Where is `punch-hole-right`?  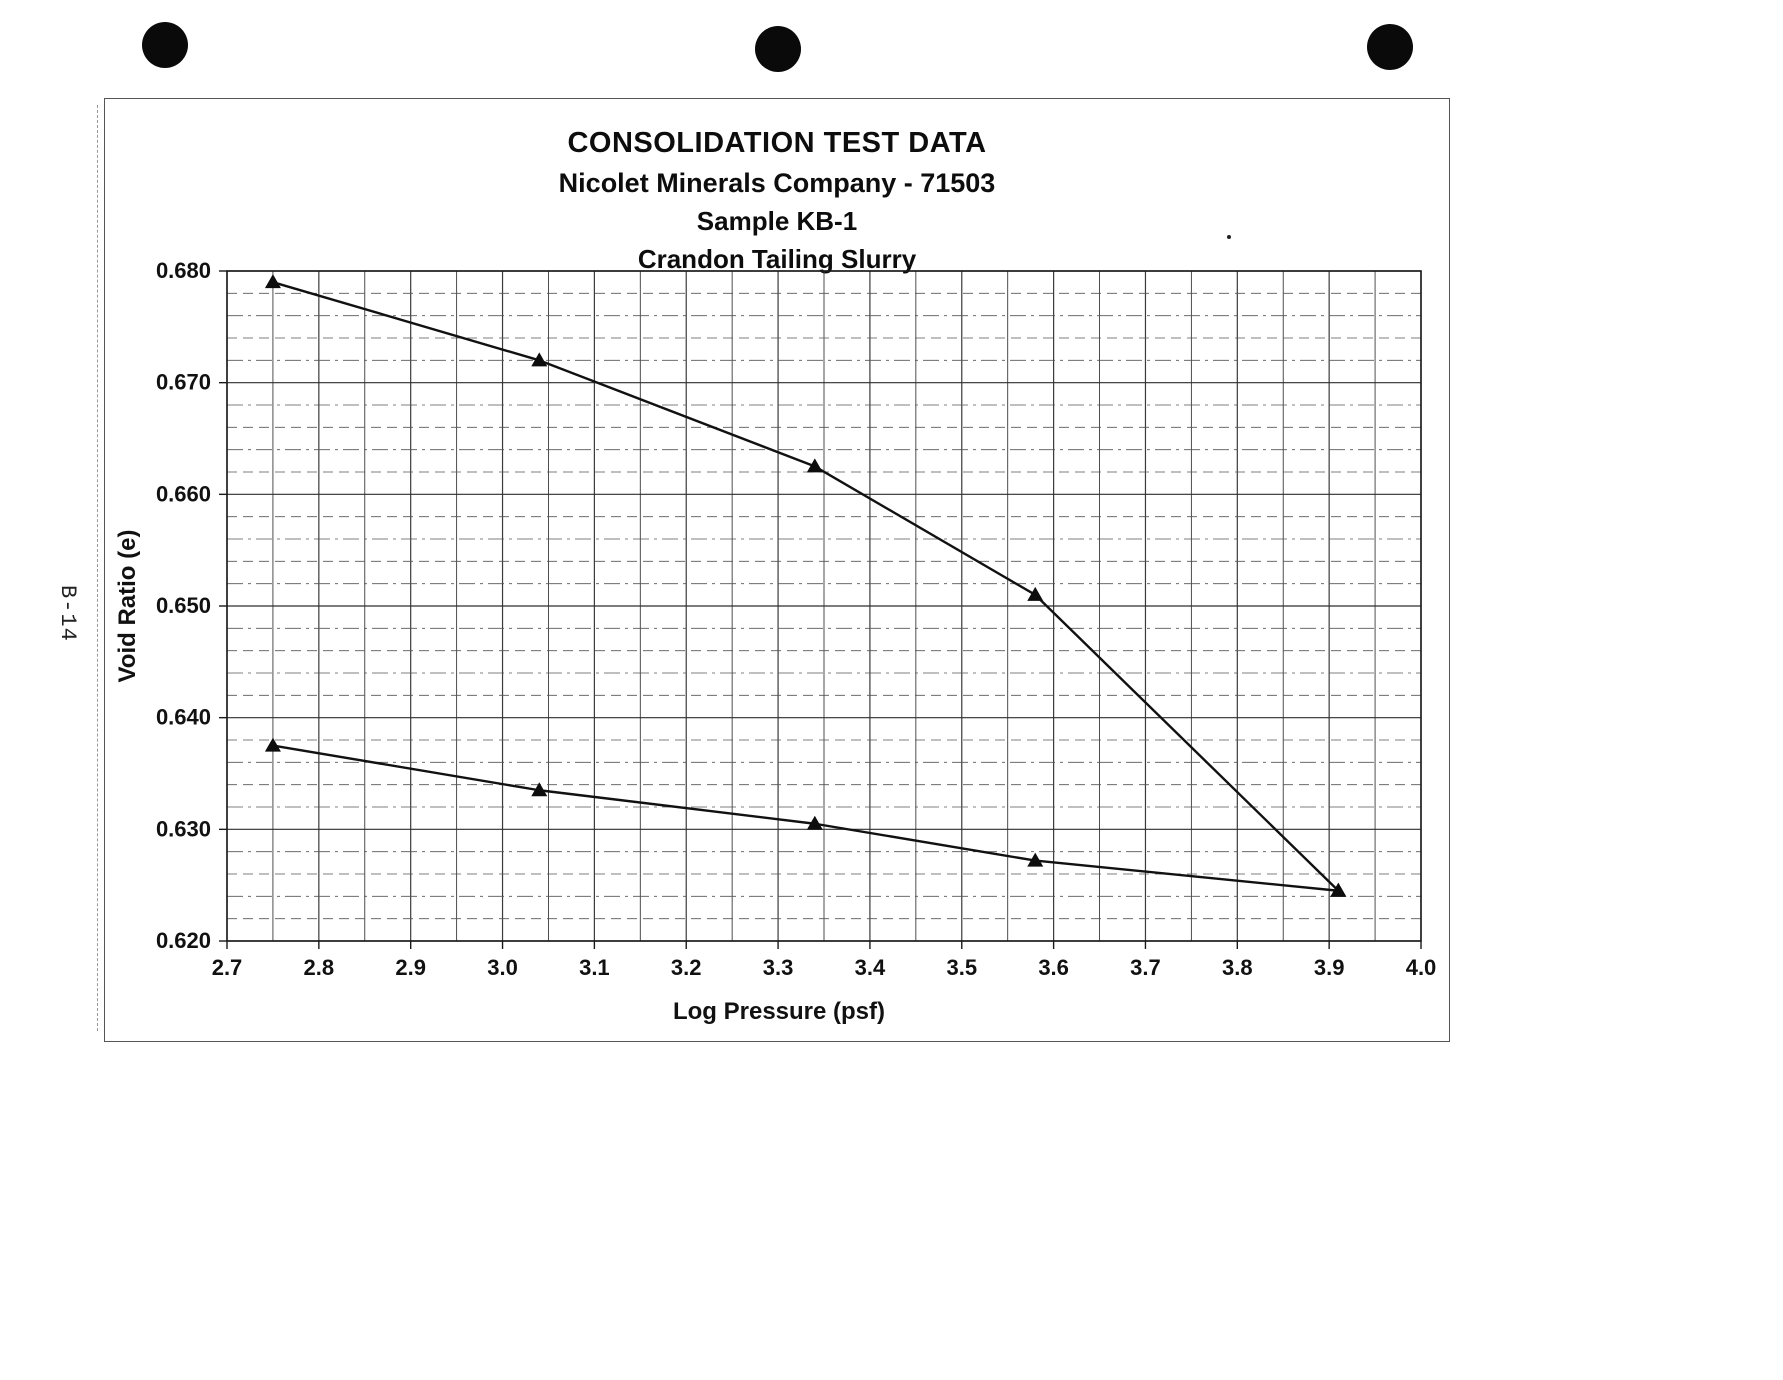
punch-hole-right is located at coordinates (1390, 47).